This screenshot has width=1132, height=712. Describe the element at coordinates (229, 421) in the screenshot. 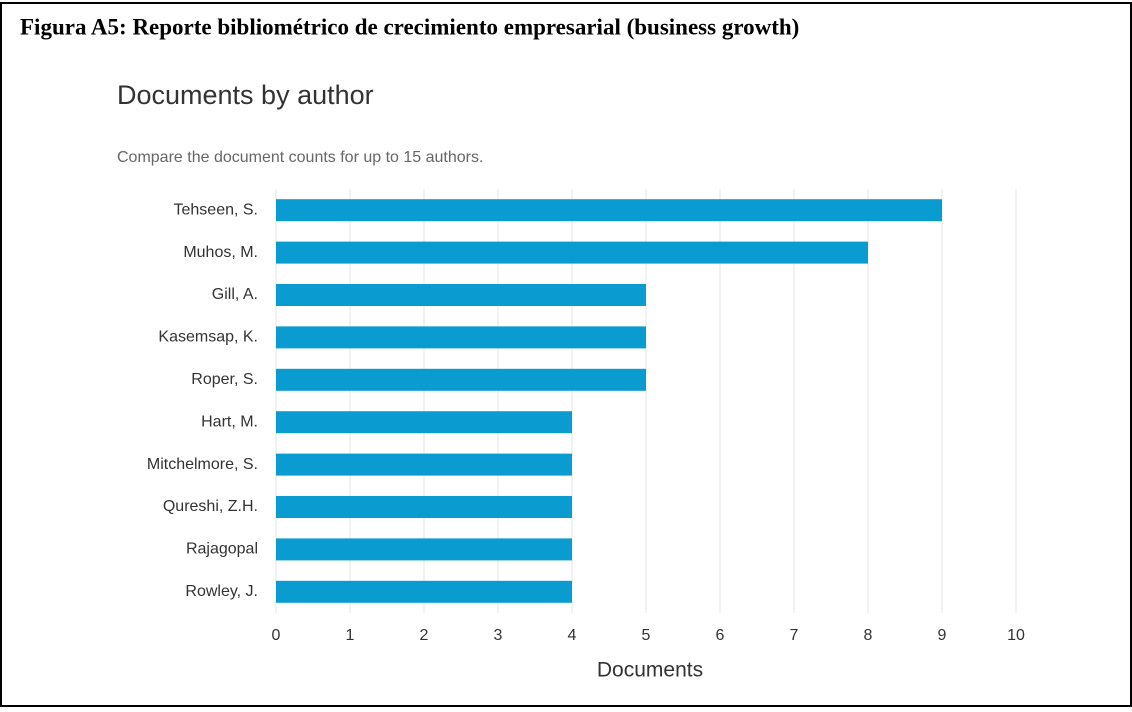

I see `y-tick-label: Hart, M.` at that location.